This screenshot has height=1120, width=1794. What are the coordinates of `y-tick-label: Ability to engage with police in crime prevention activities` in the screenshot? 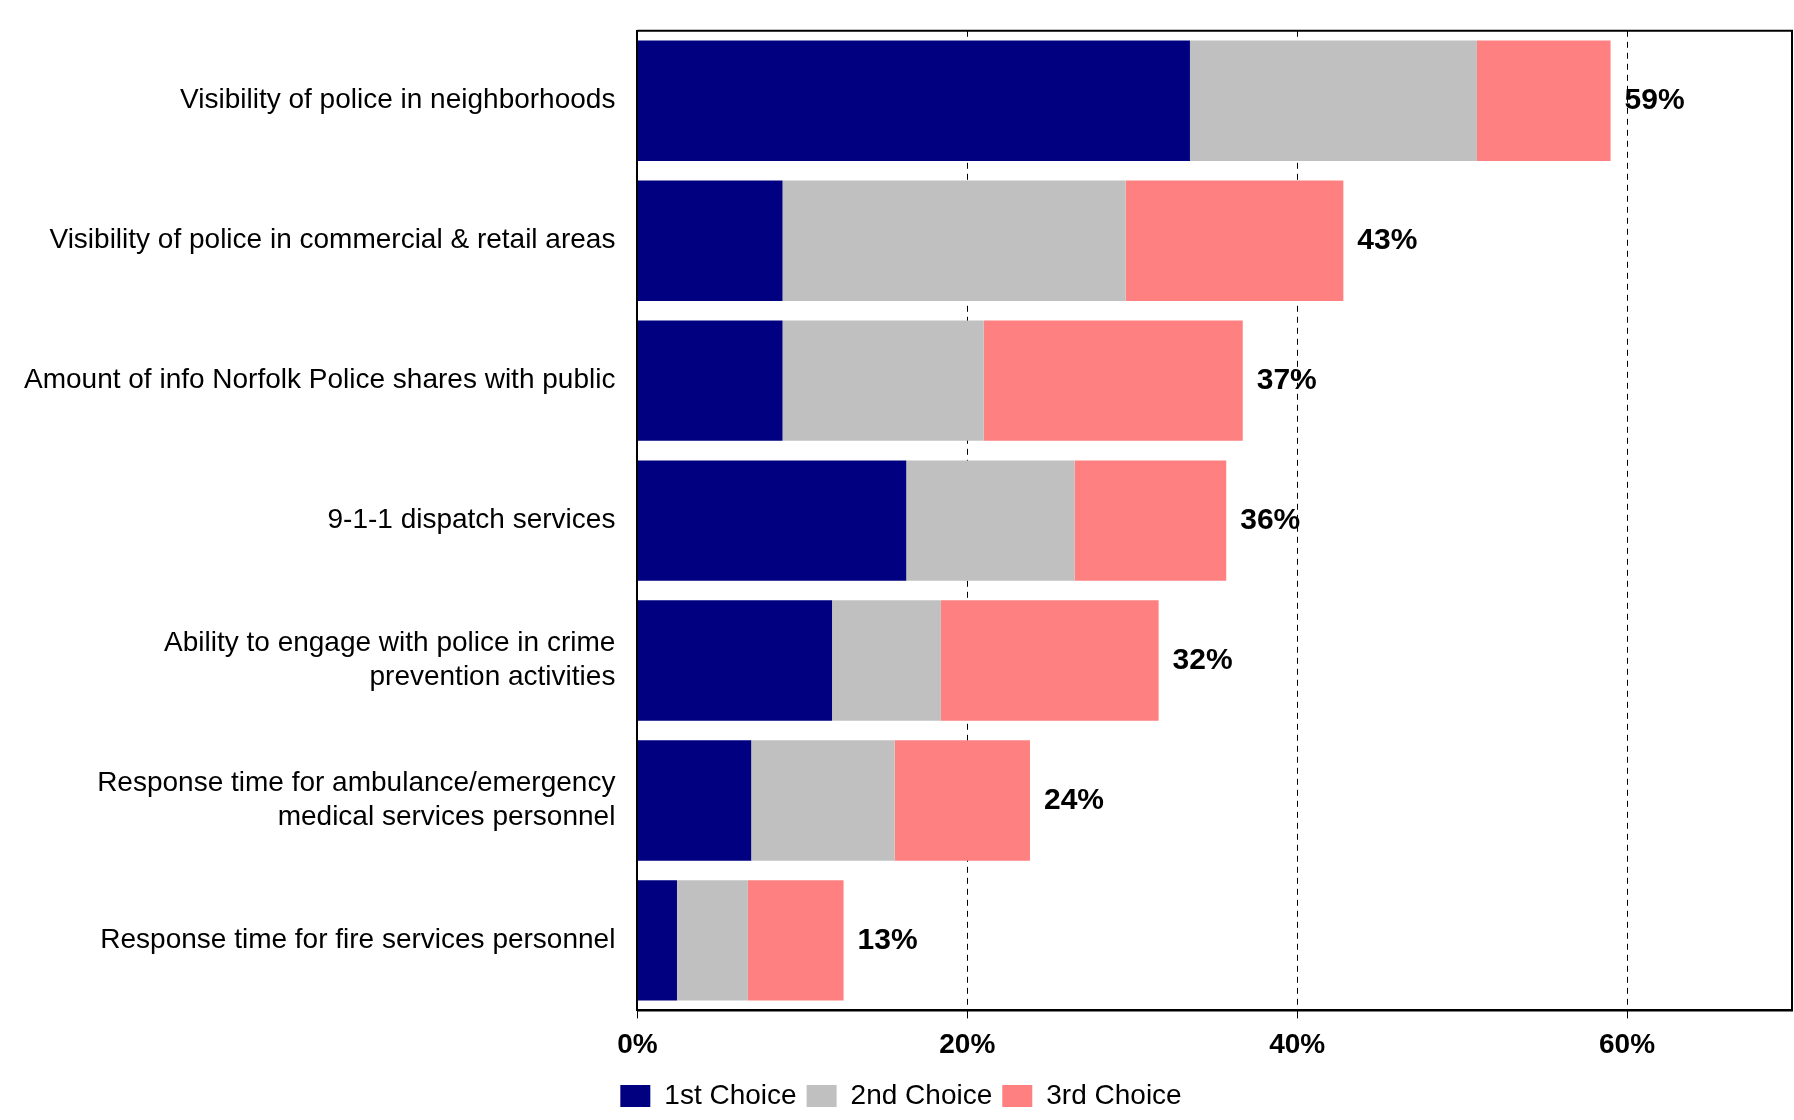 It's located at (390, 659).